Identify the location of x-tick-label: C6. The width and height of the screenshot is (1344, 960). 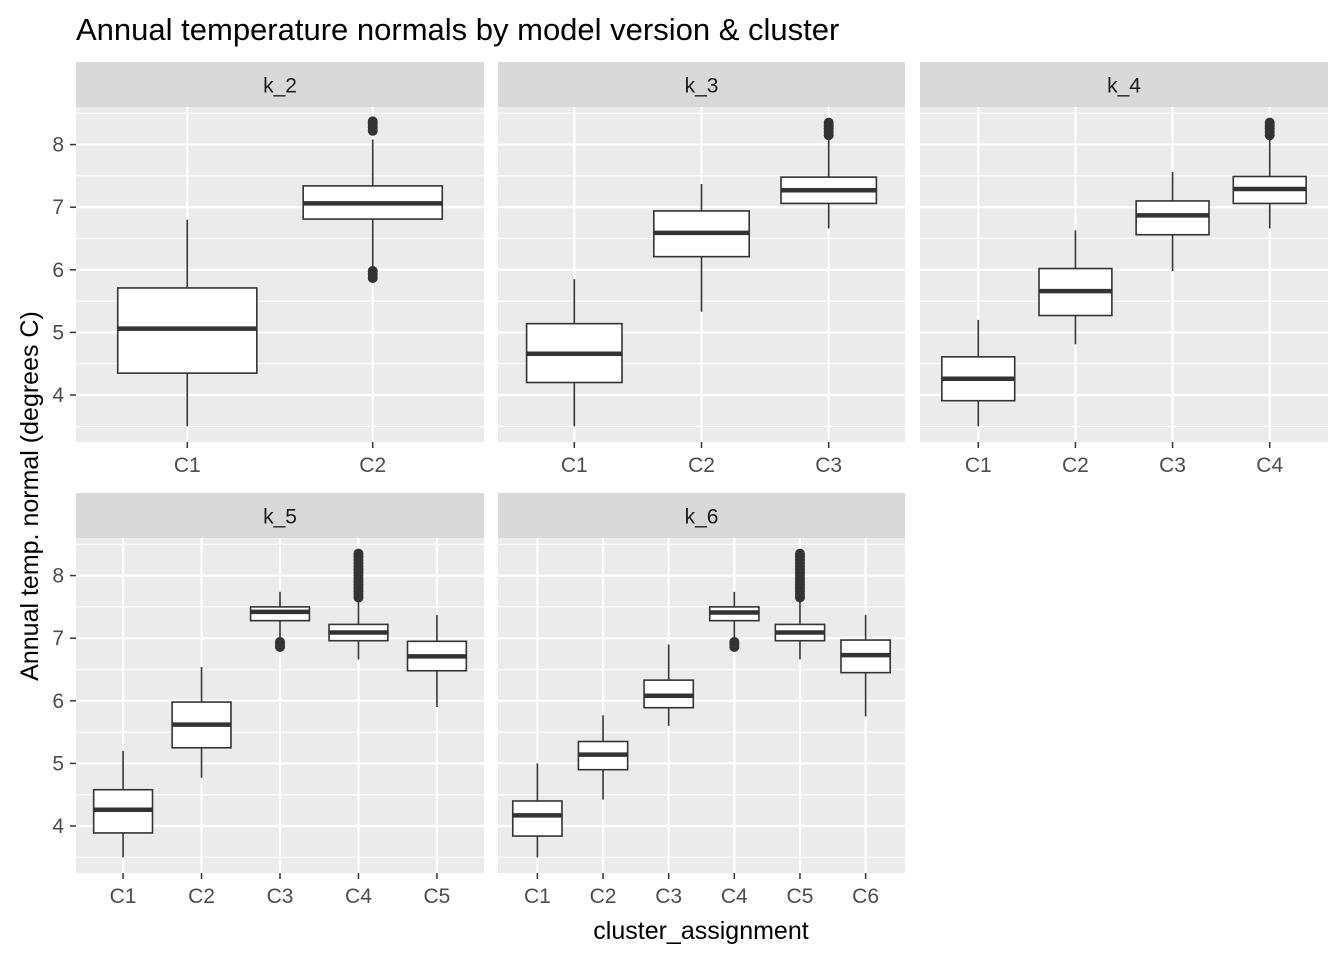
(865, 896).